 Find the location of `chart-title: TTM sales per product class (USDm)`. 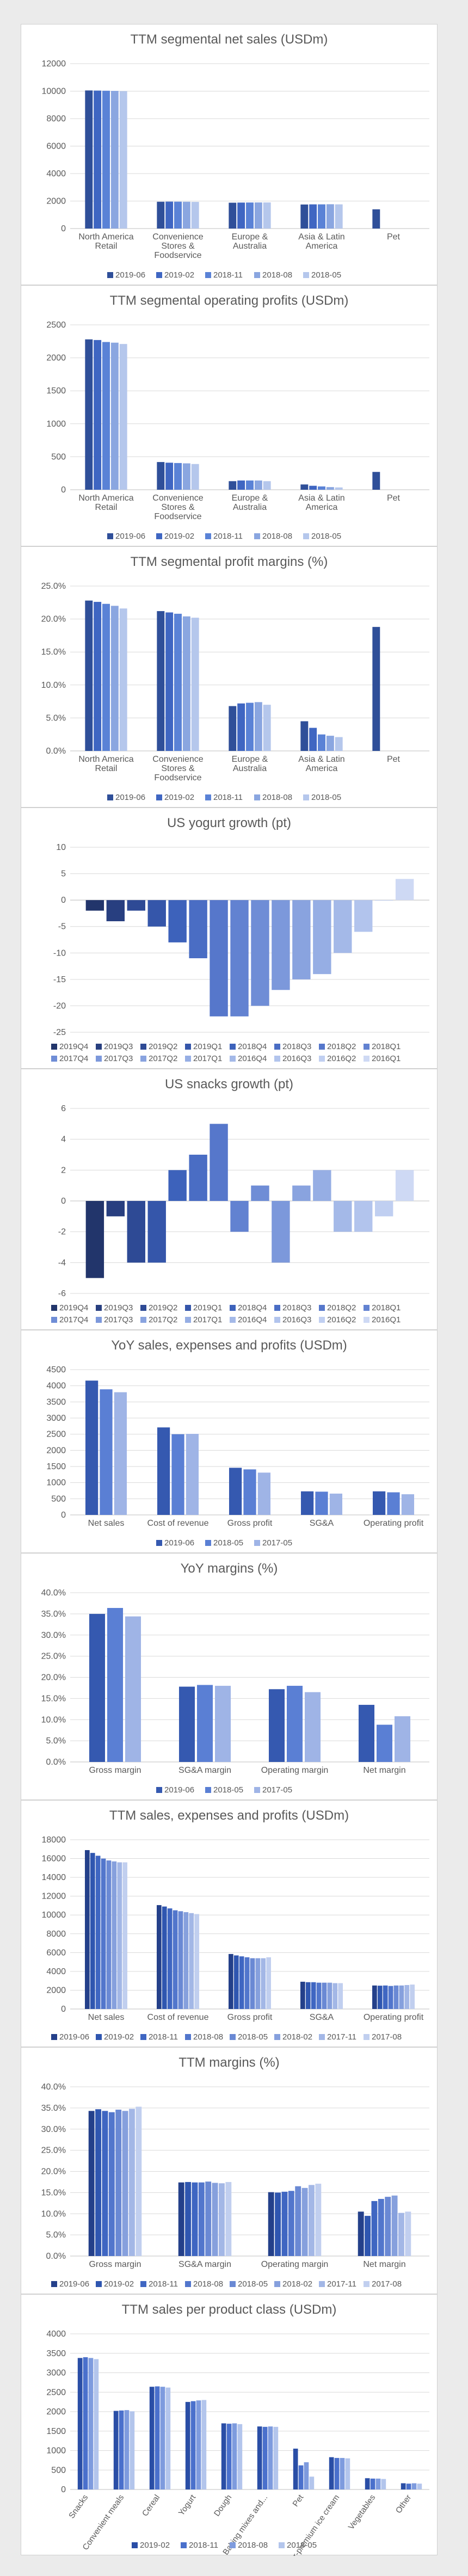

chart-title: TTM sales per product class (USDm) is located at coordinates (229, 2309).